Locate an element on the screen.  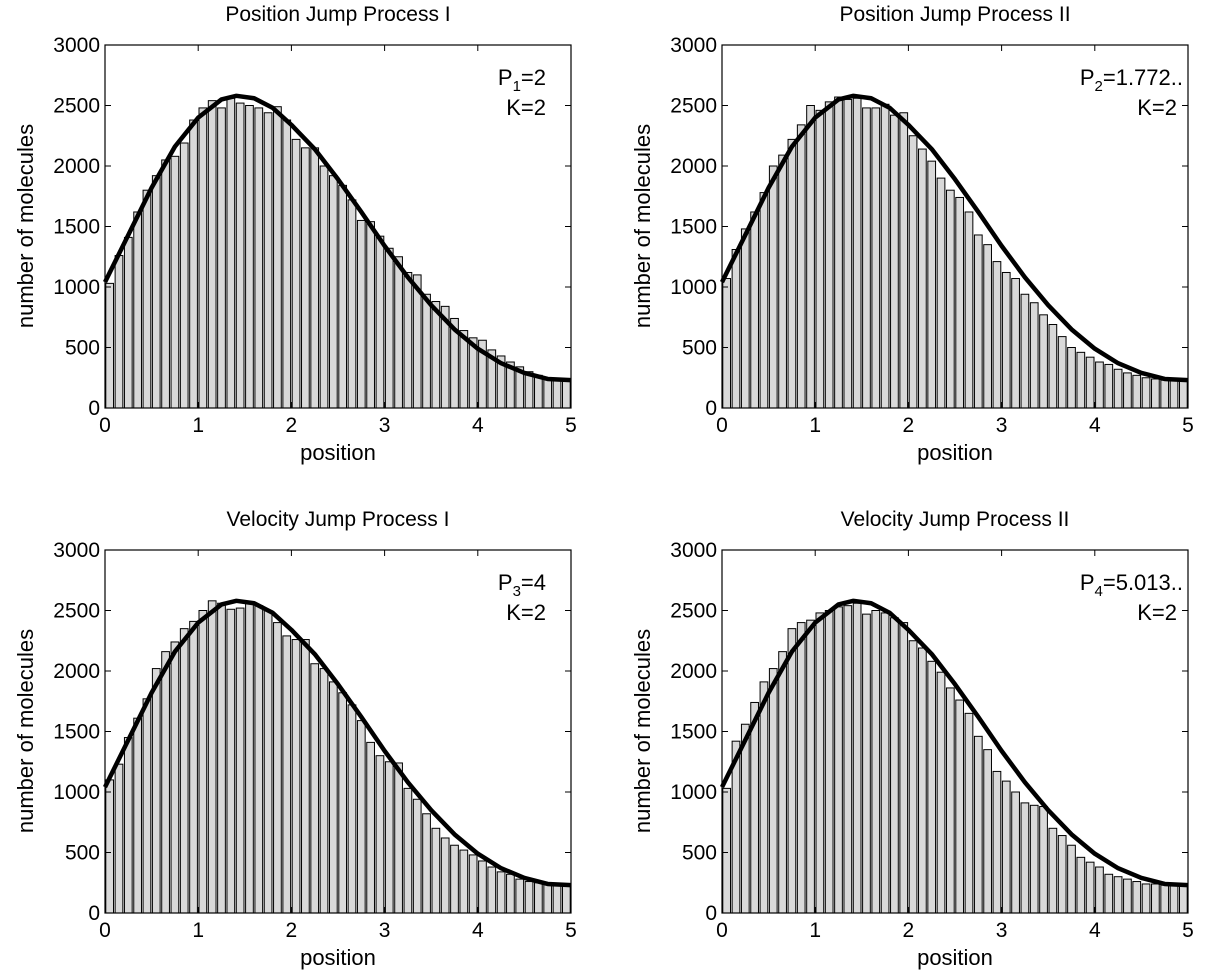
y-tick-label: 0 is located at coordinates (711, 913).